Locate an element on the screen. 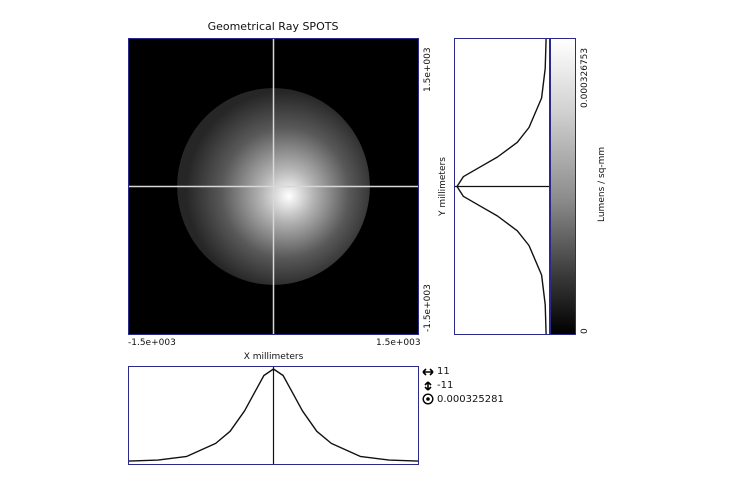 Image resolution: width=750 pixels, height=500 pixels. y-axis-label: Y millimeters is located at coordinates (443, 186).